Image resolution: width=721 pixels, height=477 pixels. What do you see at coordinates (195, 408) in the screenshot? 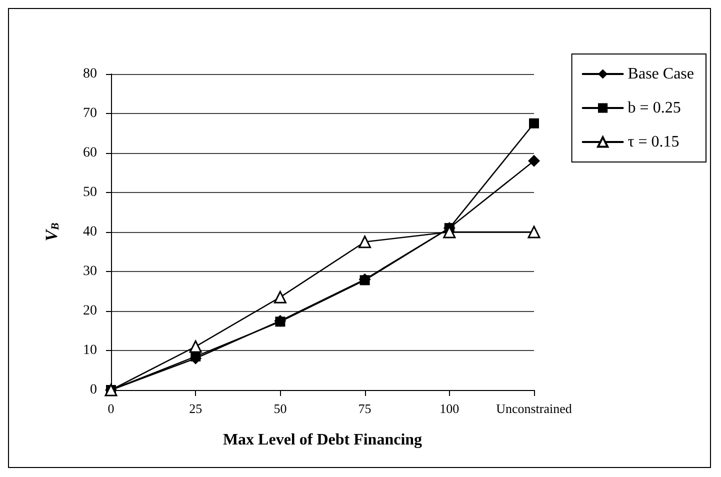
I see `x-tick-label: 25` at bounding box center [195, 408].